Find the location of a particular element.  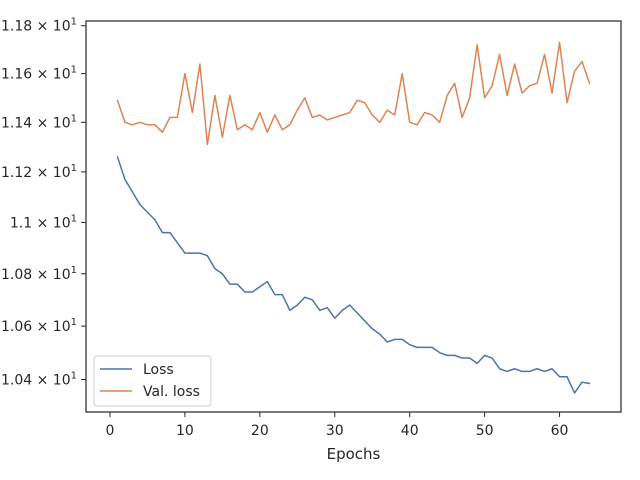

legend-label: Val. loss is located at coordinates (171, 392).